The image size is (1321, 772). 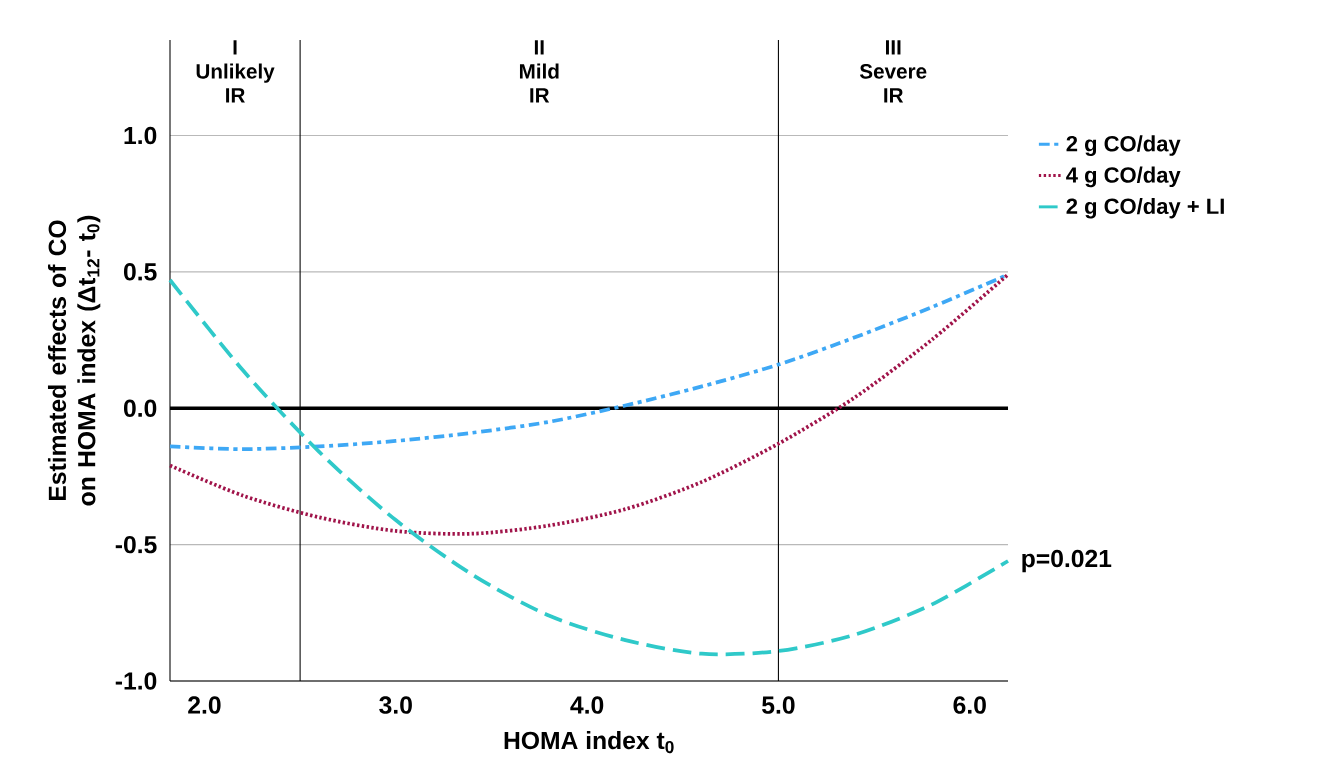 What do you see at coordinates (204, 705) in the screenshot?
I see `x-tick-label: 2.0` at bounding box center [204, 705].